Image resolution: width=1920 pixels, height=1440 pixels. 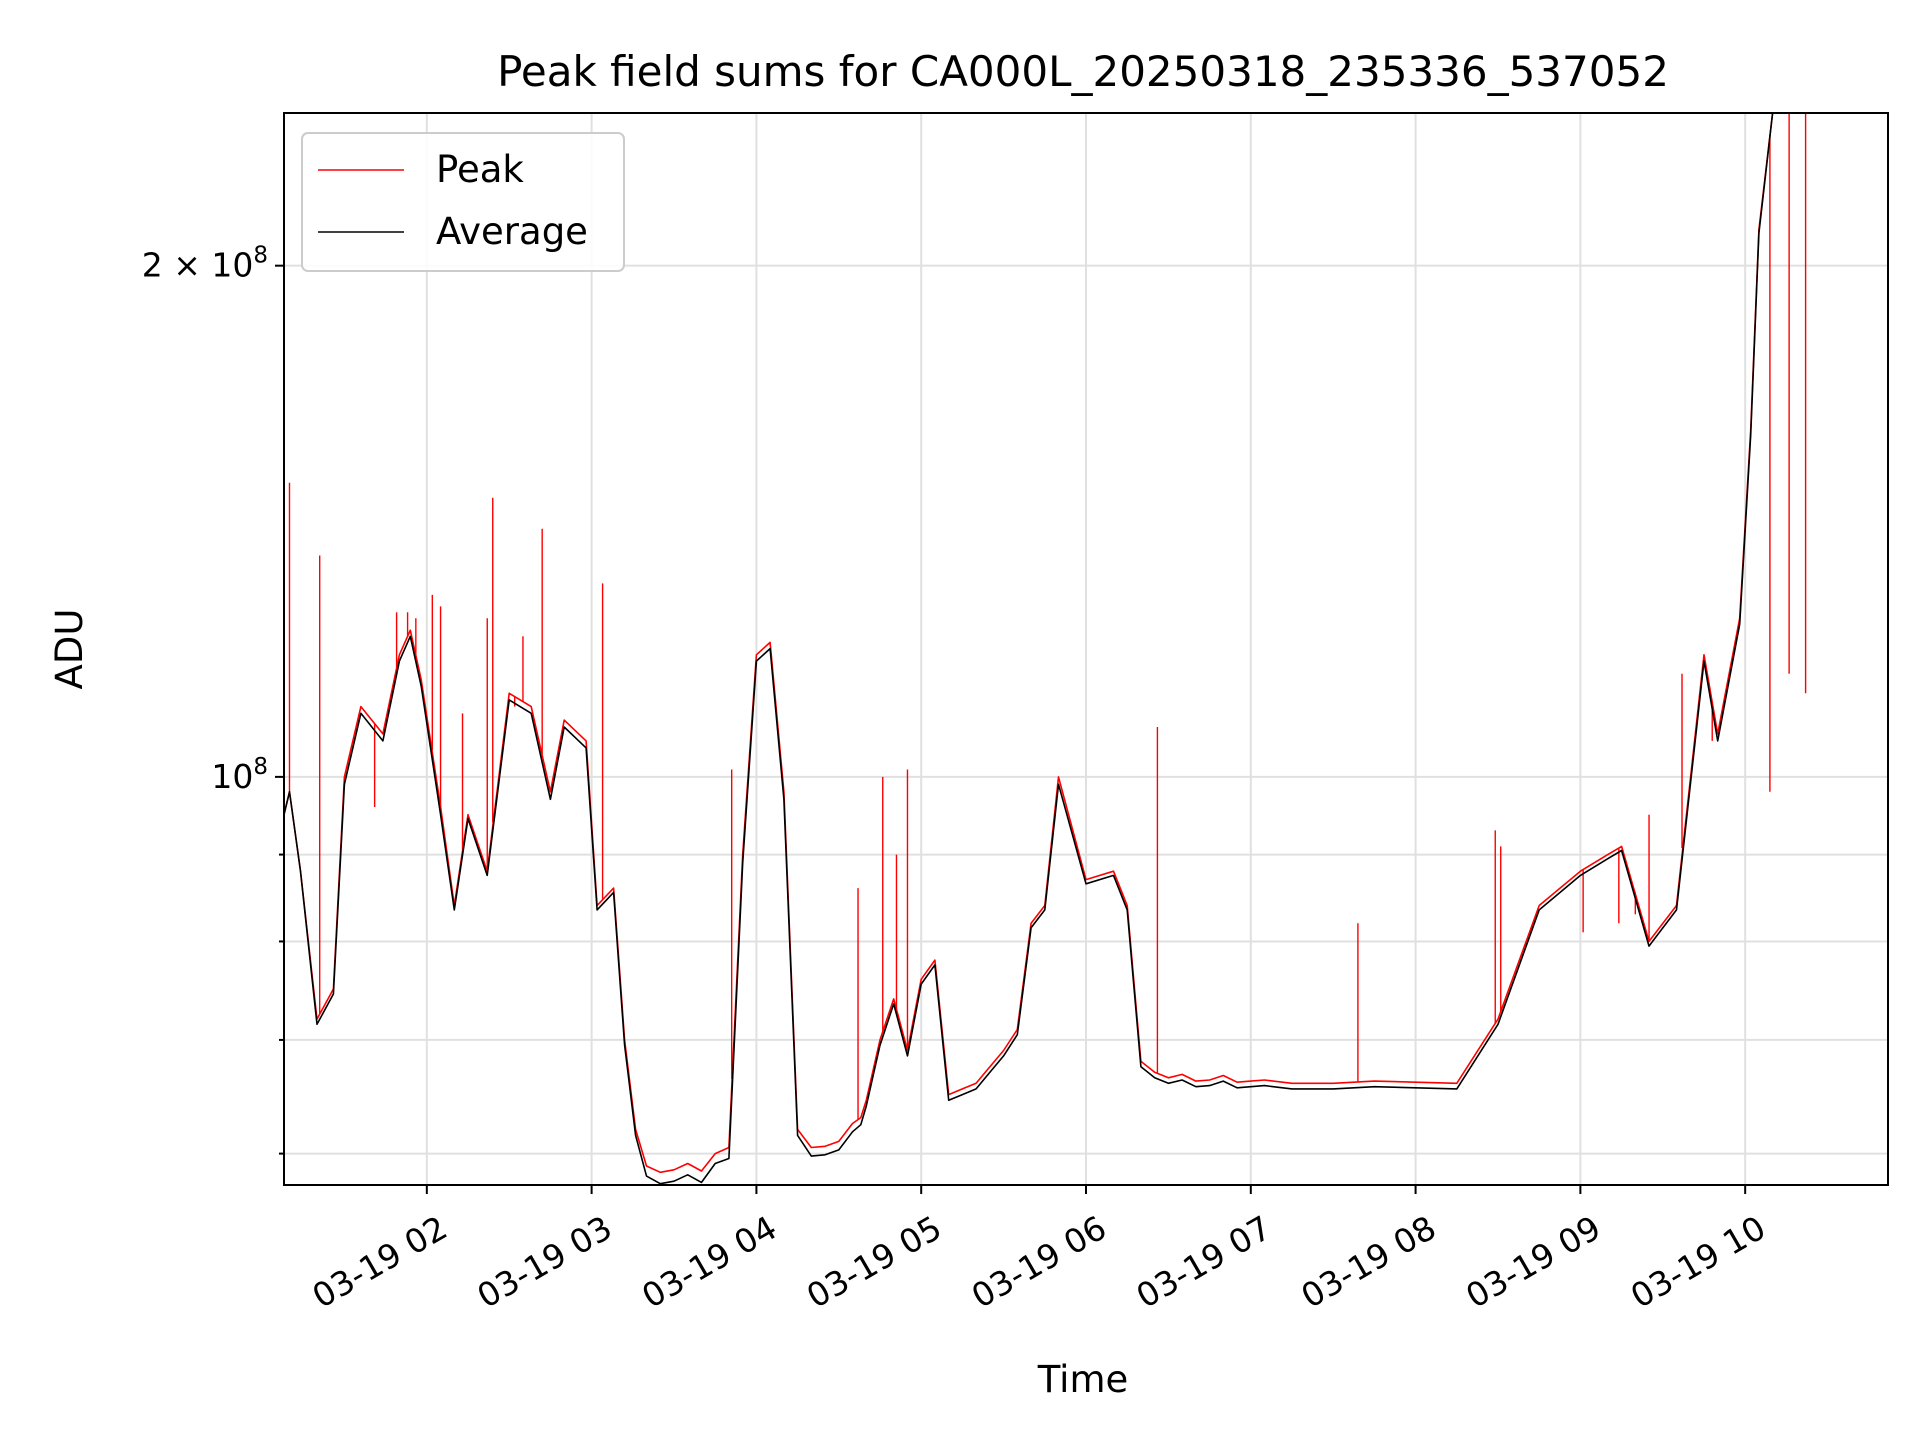 I want to click on legend-label-average: Average, so click(x=512, y=231).